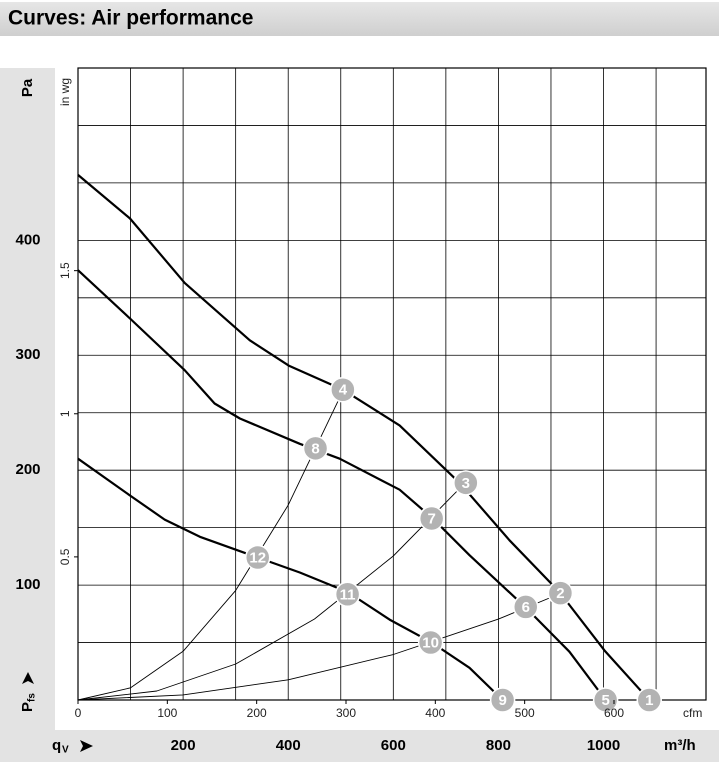  I want to click on y2-tick-label: 1.5, so click(65, 270).